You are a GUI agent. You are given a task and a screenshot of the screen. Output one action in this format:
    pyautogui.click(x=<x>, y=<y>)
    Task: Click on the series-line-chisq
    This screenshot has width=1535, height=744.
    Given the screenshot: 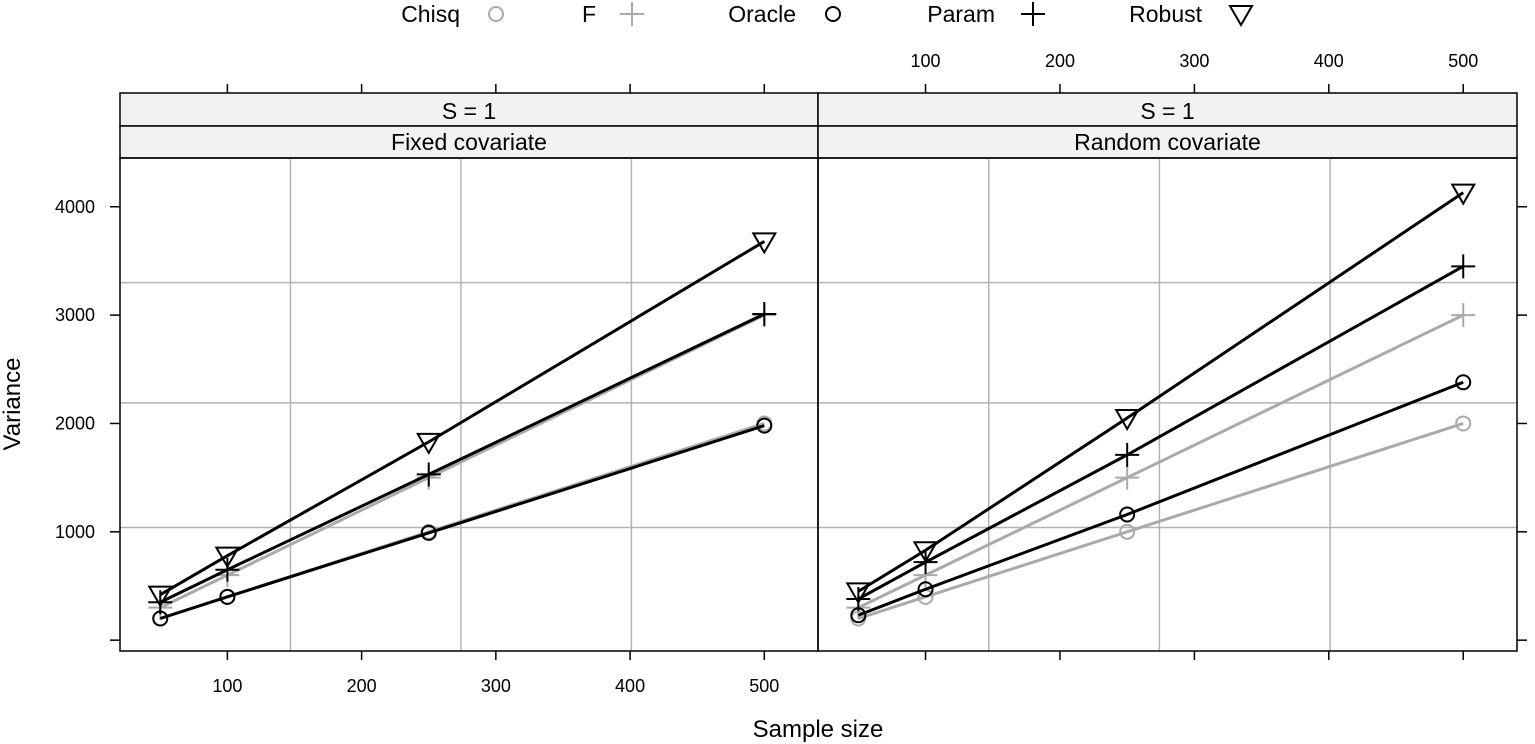 What is the action you would take?
    pyautogui.click(x=1160, y=521)
    